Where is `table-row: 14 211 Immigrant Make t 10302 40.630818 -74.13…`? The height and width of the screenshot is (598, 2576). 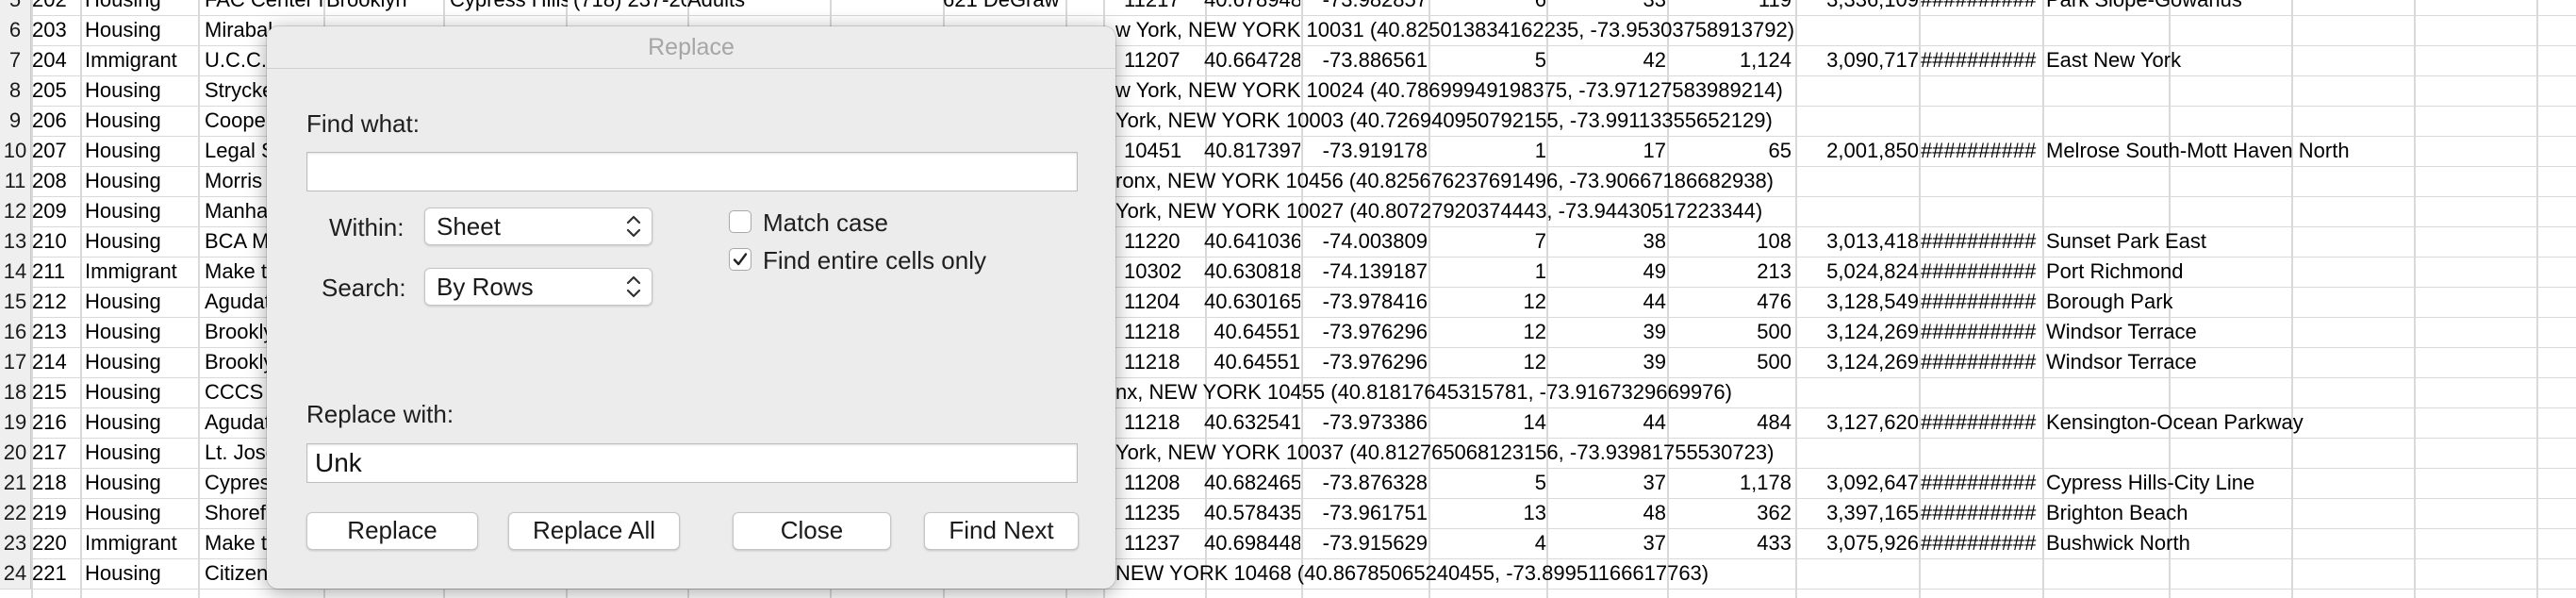 table-row: 14 211 Immigrant Make t 10302 40.630818 -74.13… is located at coordinates (1288, 272).